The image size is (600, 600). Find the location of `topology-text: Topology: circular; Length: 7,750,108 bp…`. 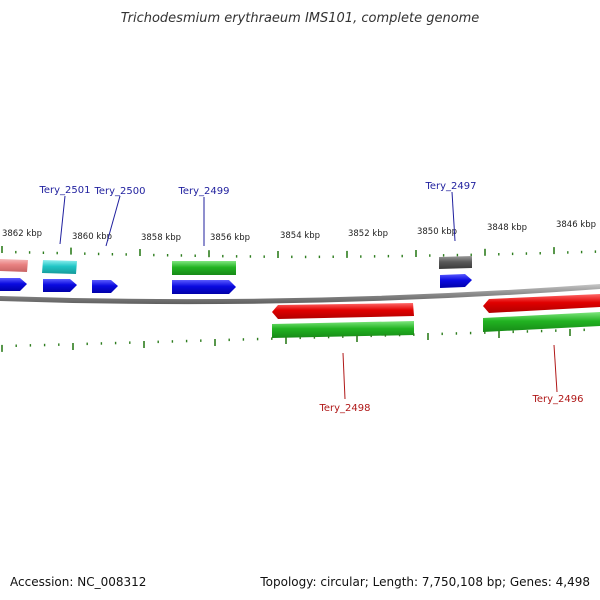

topology-text: Topology: circular; Length: 7,750,108 bp… is located at coordinates (424, 582).